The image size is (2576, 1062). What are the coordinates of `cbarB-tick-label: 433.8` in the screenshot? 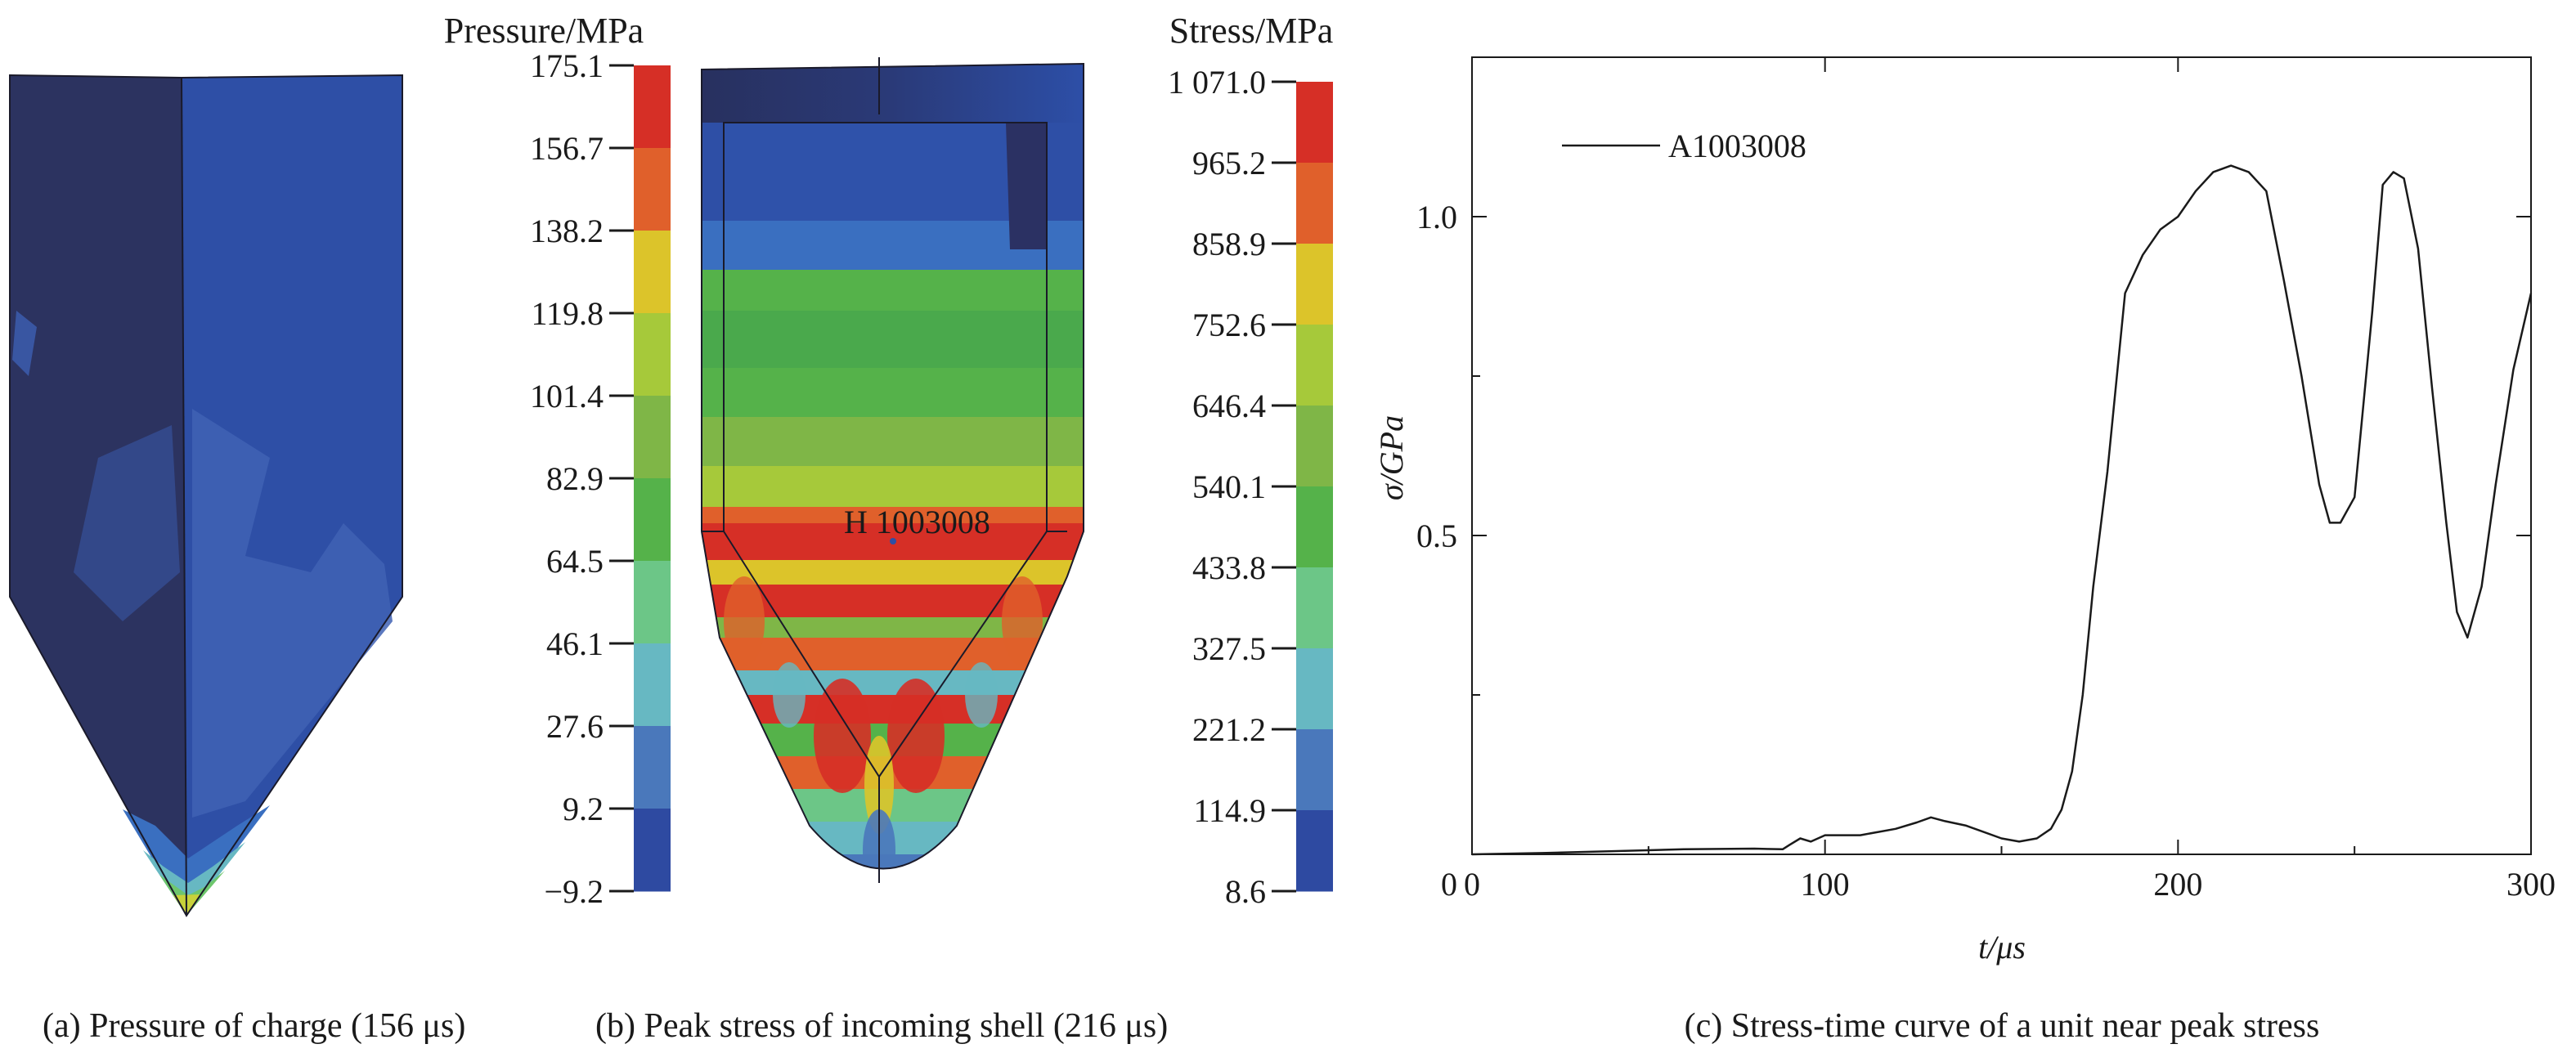 It's located at (1229, 567).